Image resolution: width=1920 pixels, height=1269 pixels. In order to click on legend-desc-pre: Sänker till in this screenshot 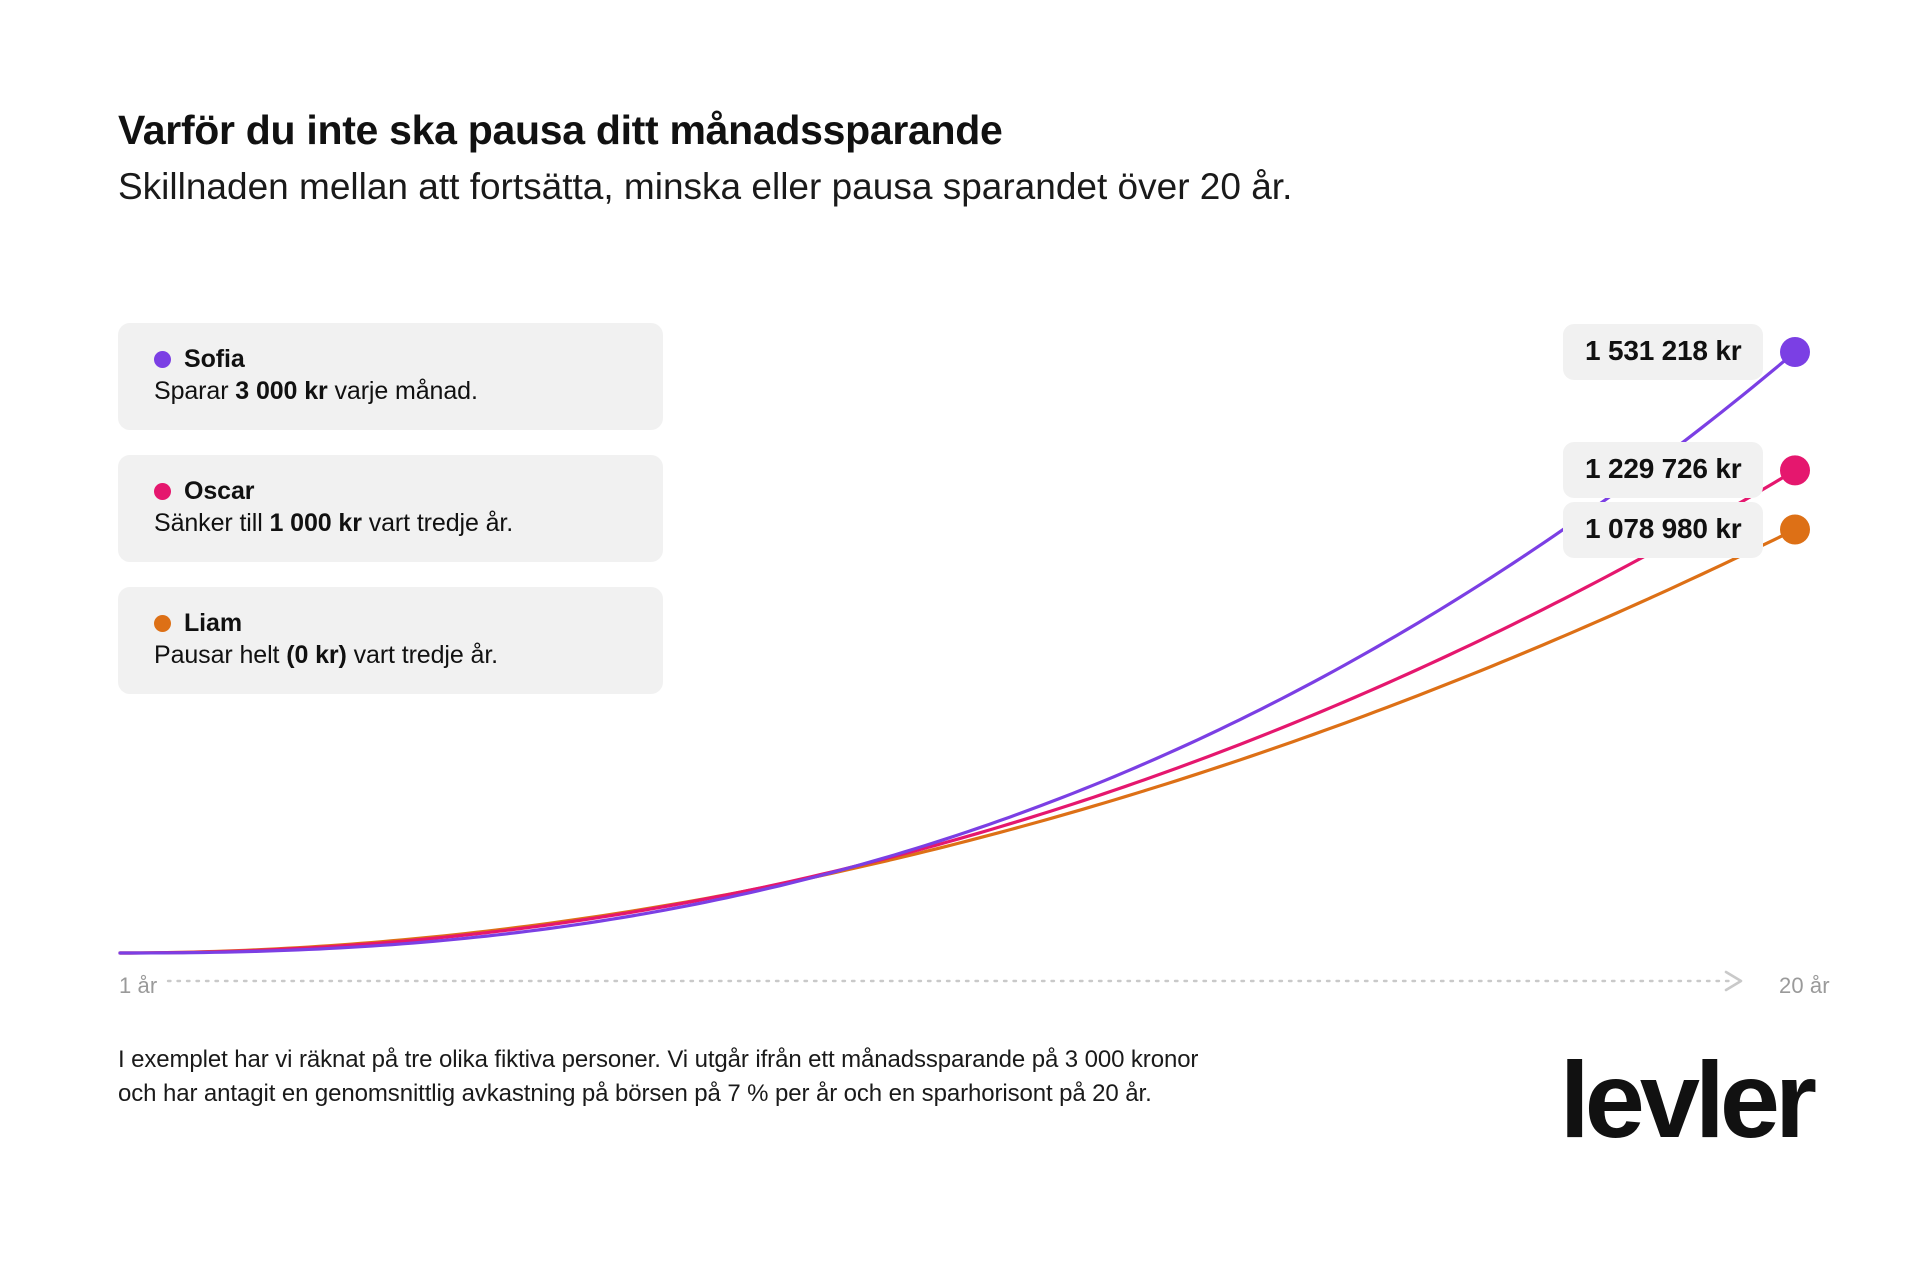, I will do `click(212, 523)`.